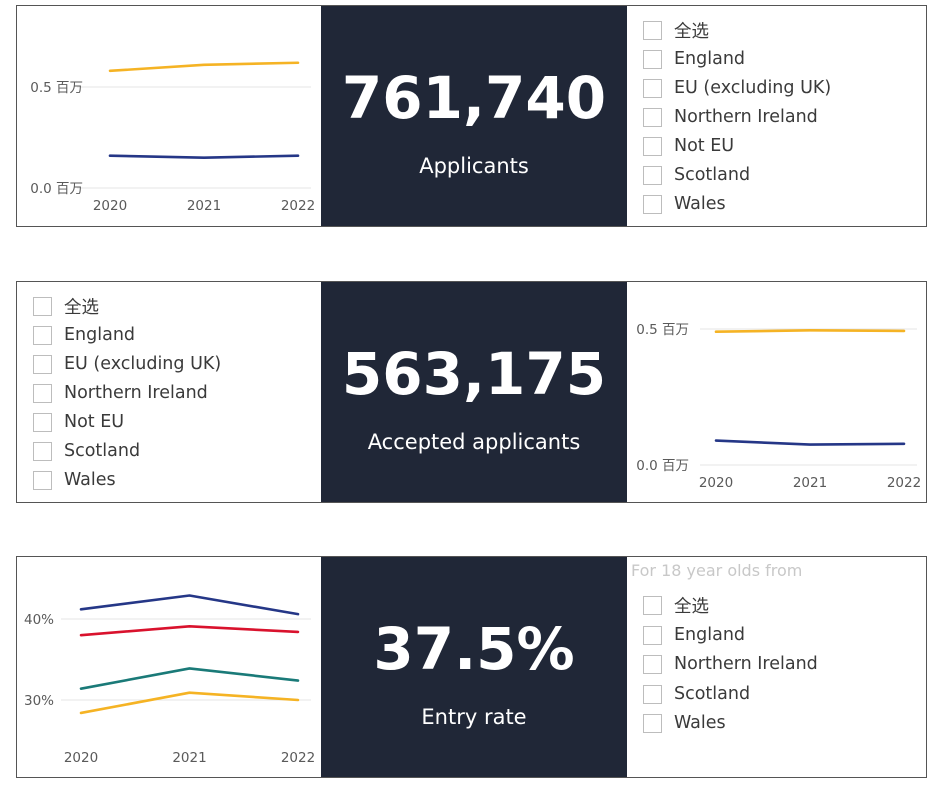 This screenshot has height=790, width=937. I want to click on entry-rate-kpi-card: 37.5% Entry rate, so click(474, 667).